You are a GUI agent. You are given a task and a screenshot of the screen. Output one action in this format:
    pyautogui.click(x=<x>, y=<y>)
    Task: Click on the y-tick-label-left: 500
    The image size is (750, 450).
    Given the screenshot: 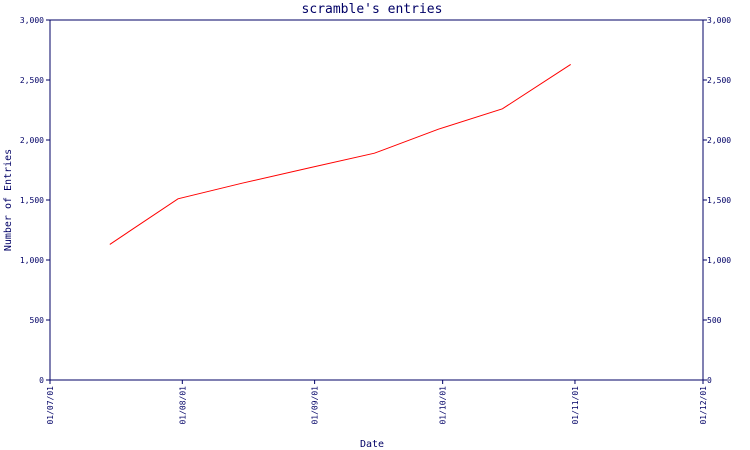 What is the action you would take?
    pyautogui.click(x=37, y=320)
    